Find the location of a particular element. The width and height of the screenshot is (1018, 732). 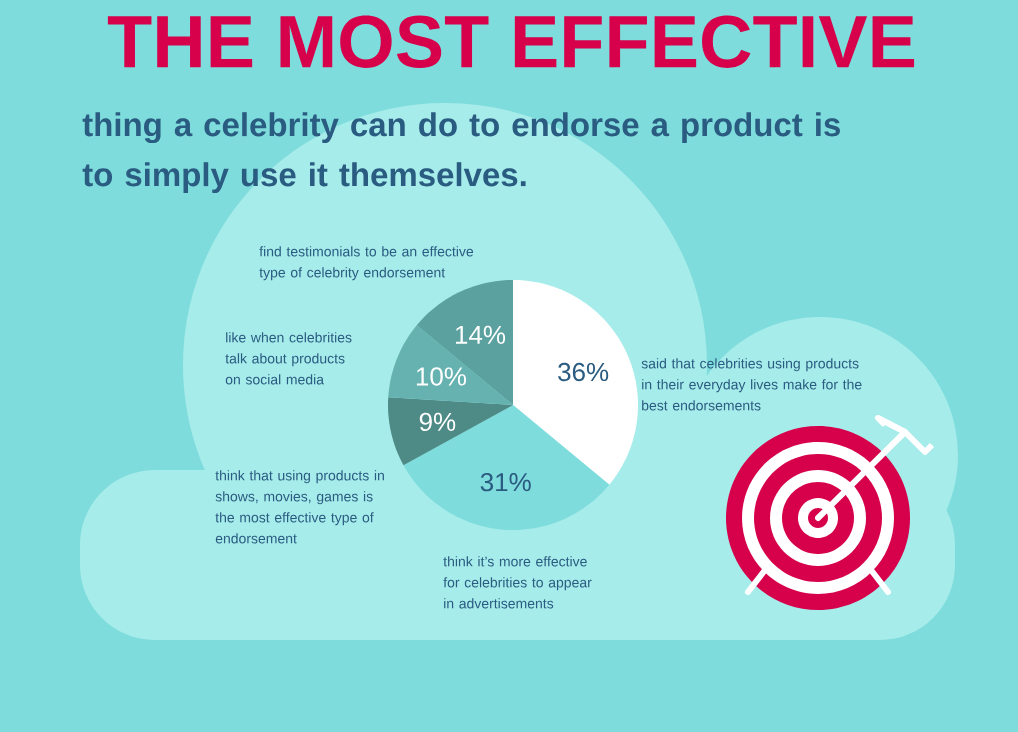

data-label: 10% is located at coordinates (441, 376).